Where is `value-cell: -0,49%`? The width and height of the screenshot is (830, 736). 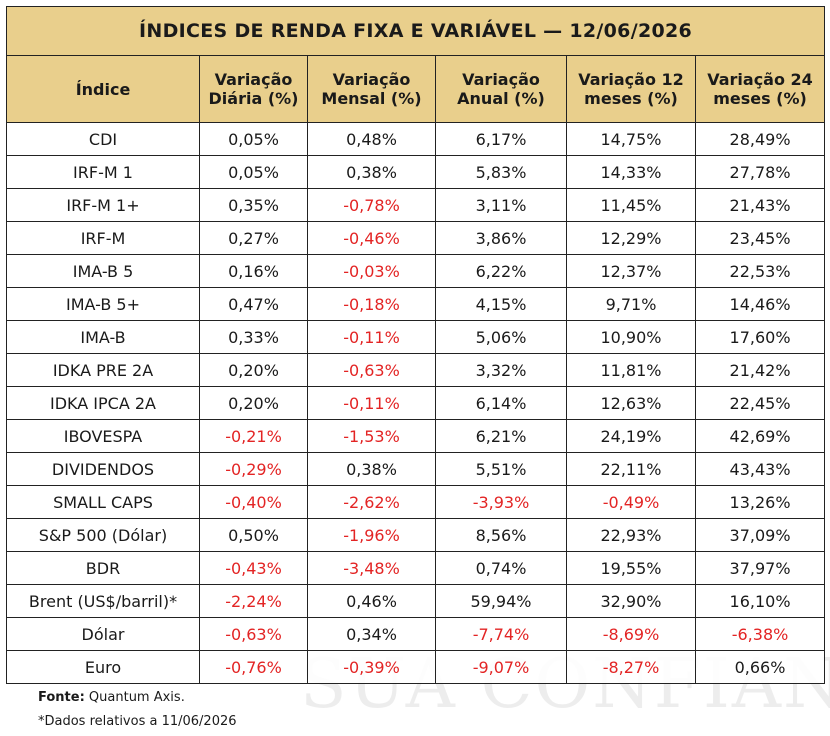
value-cell: -0,49% is located at coordinates (631, 502).